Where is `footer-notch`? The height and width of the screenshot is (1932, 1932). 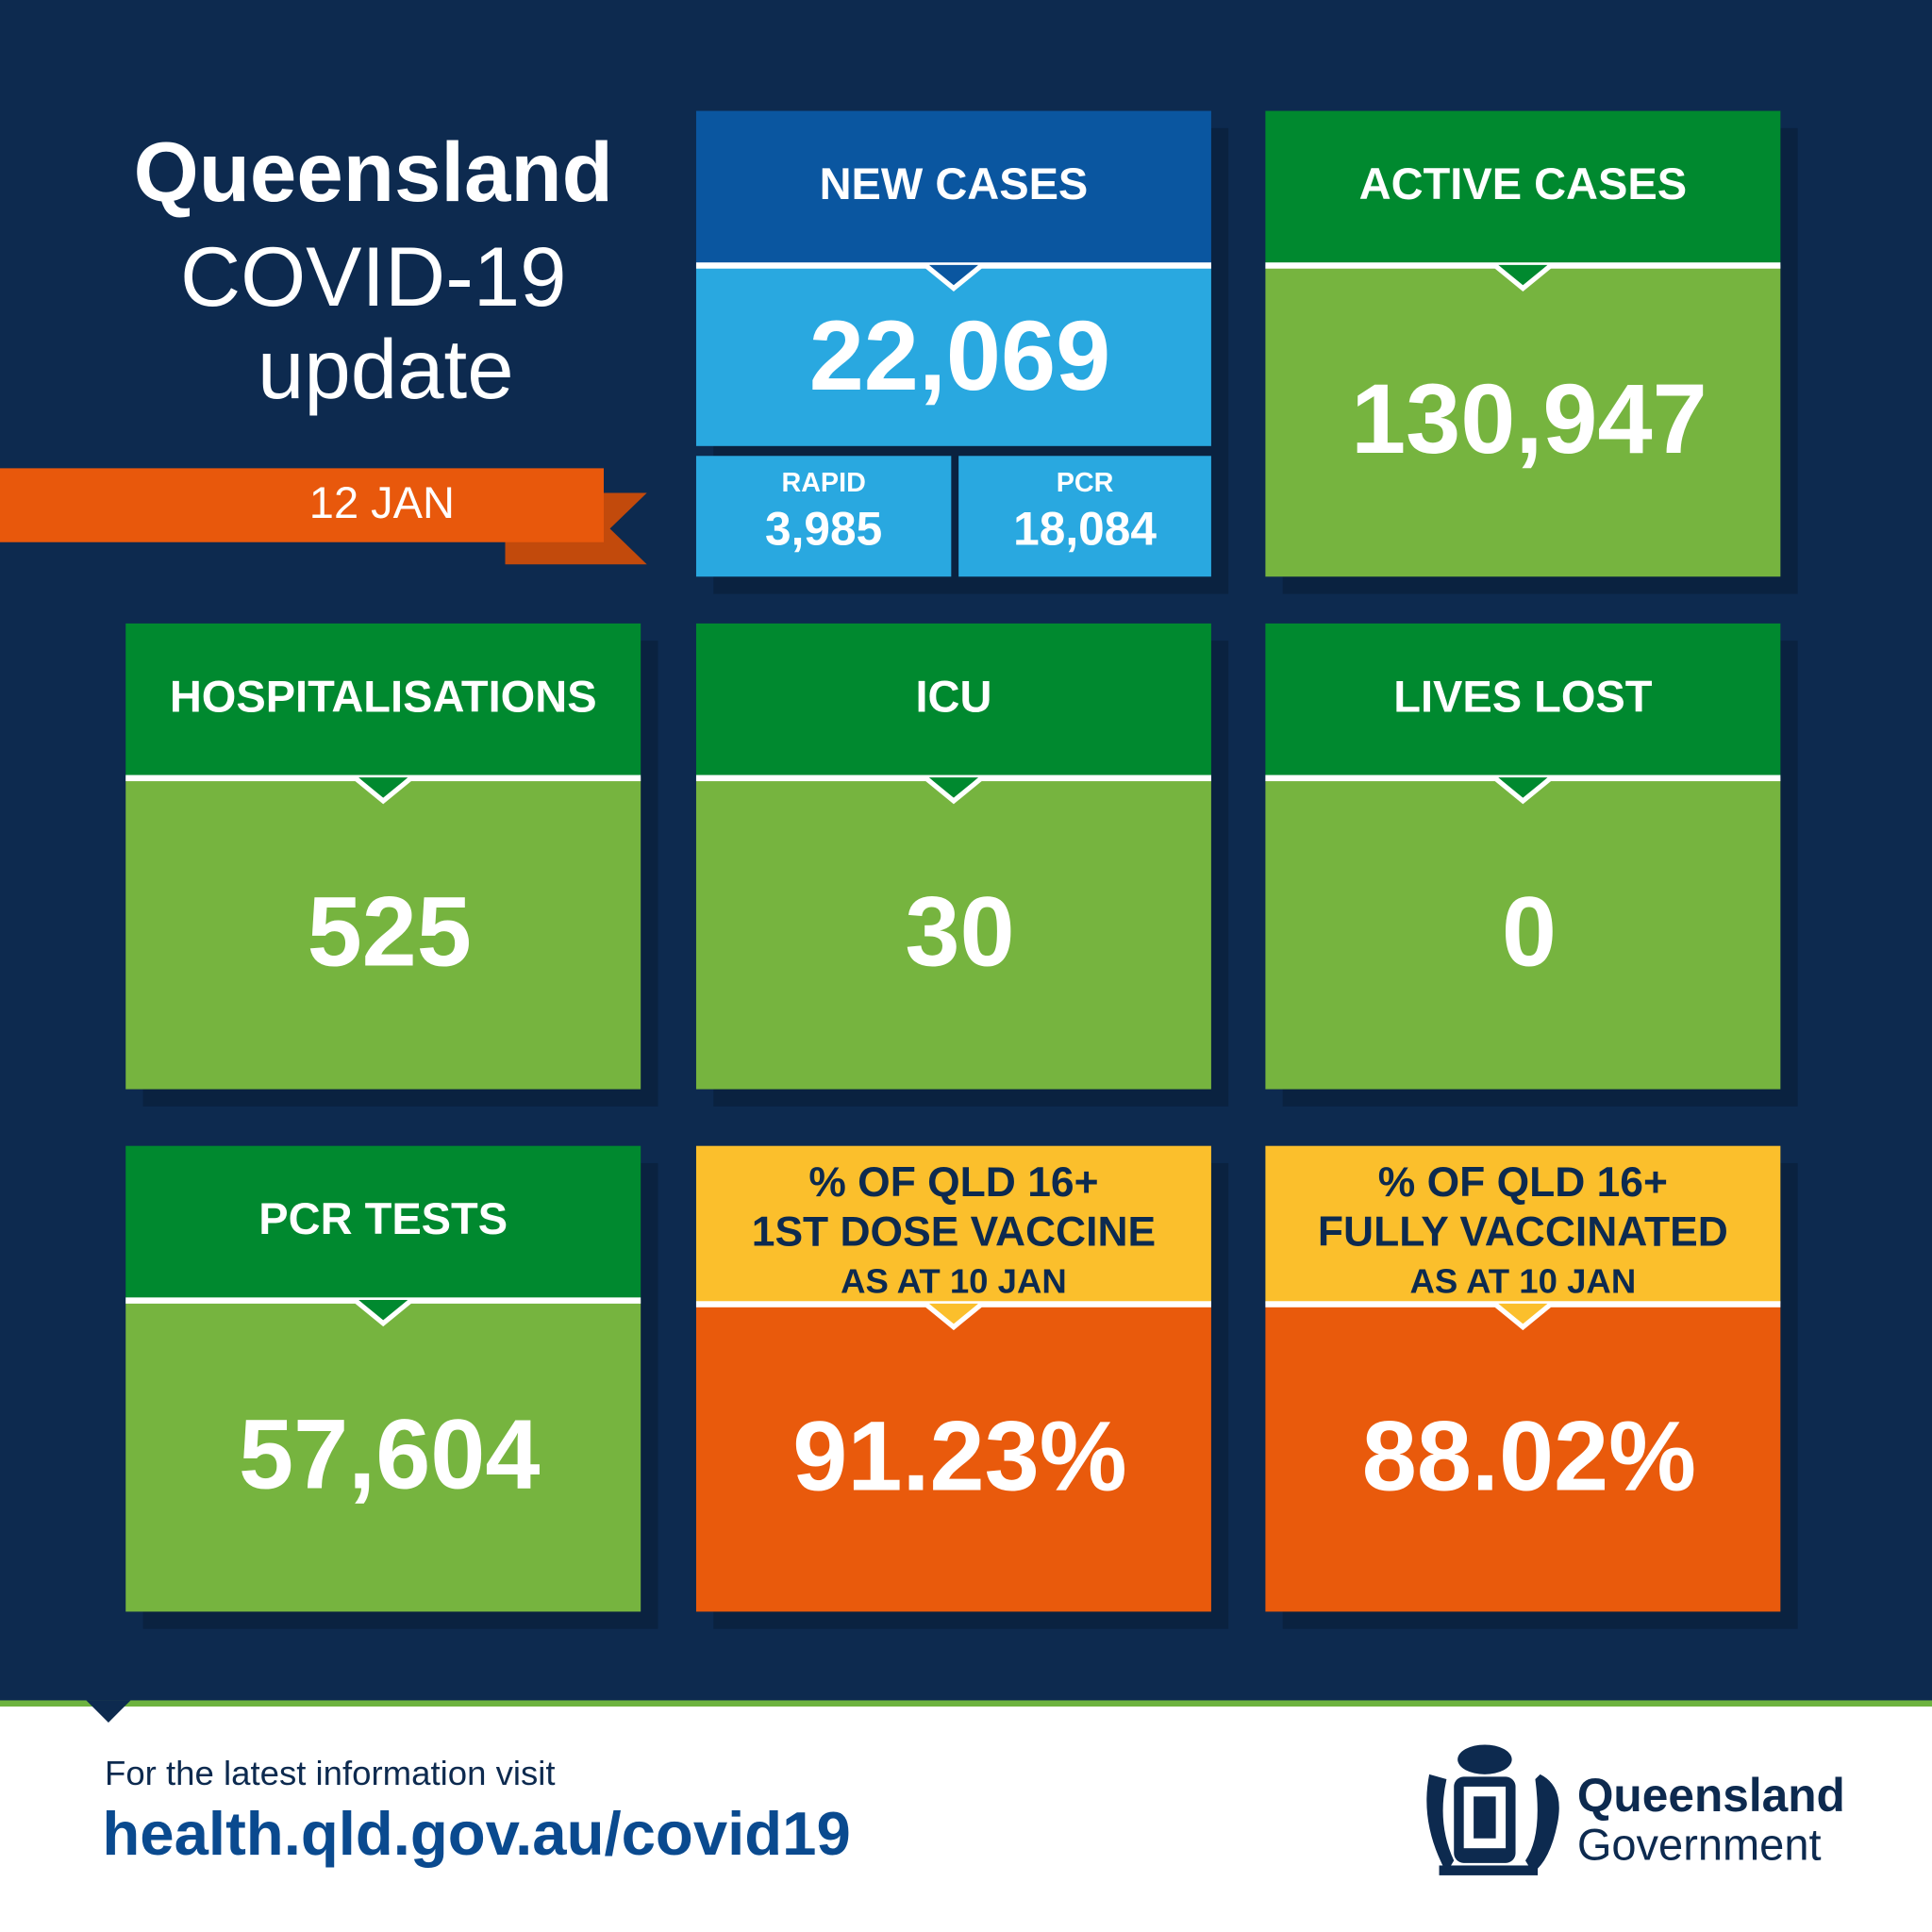 footer-notch is located at coordinates (109, 1711).